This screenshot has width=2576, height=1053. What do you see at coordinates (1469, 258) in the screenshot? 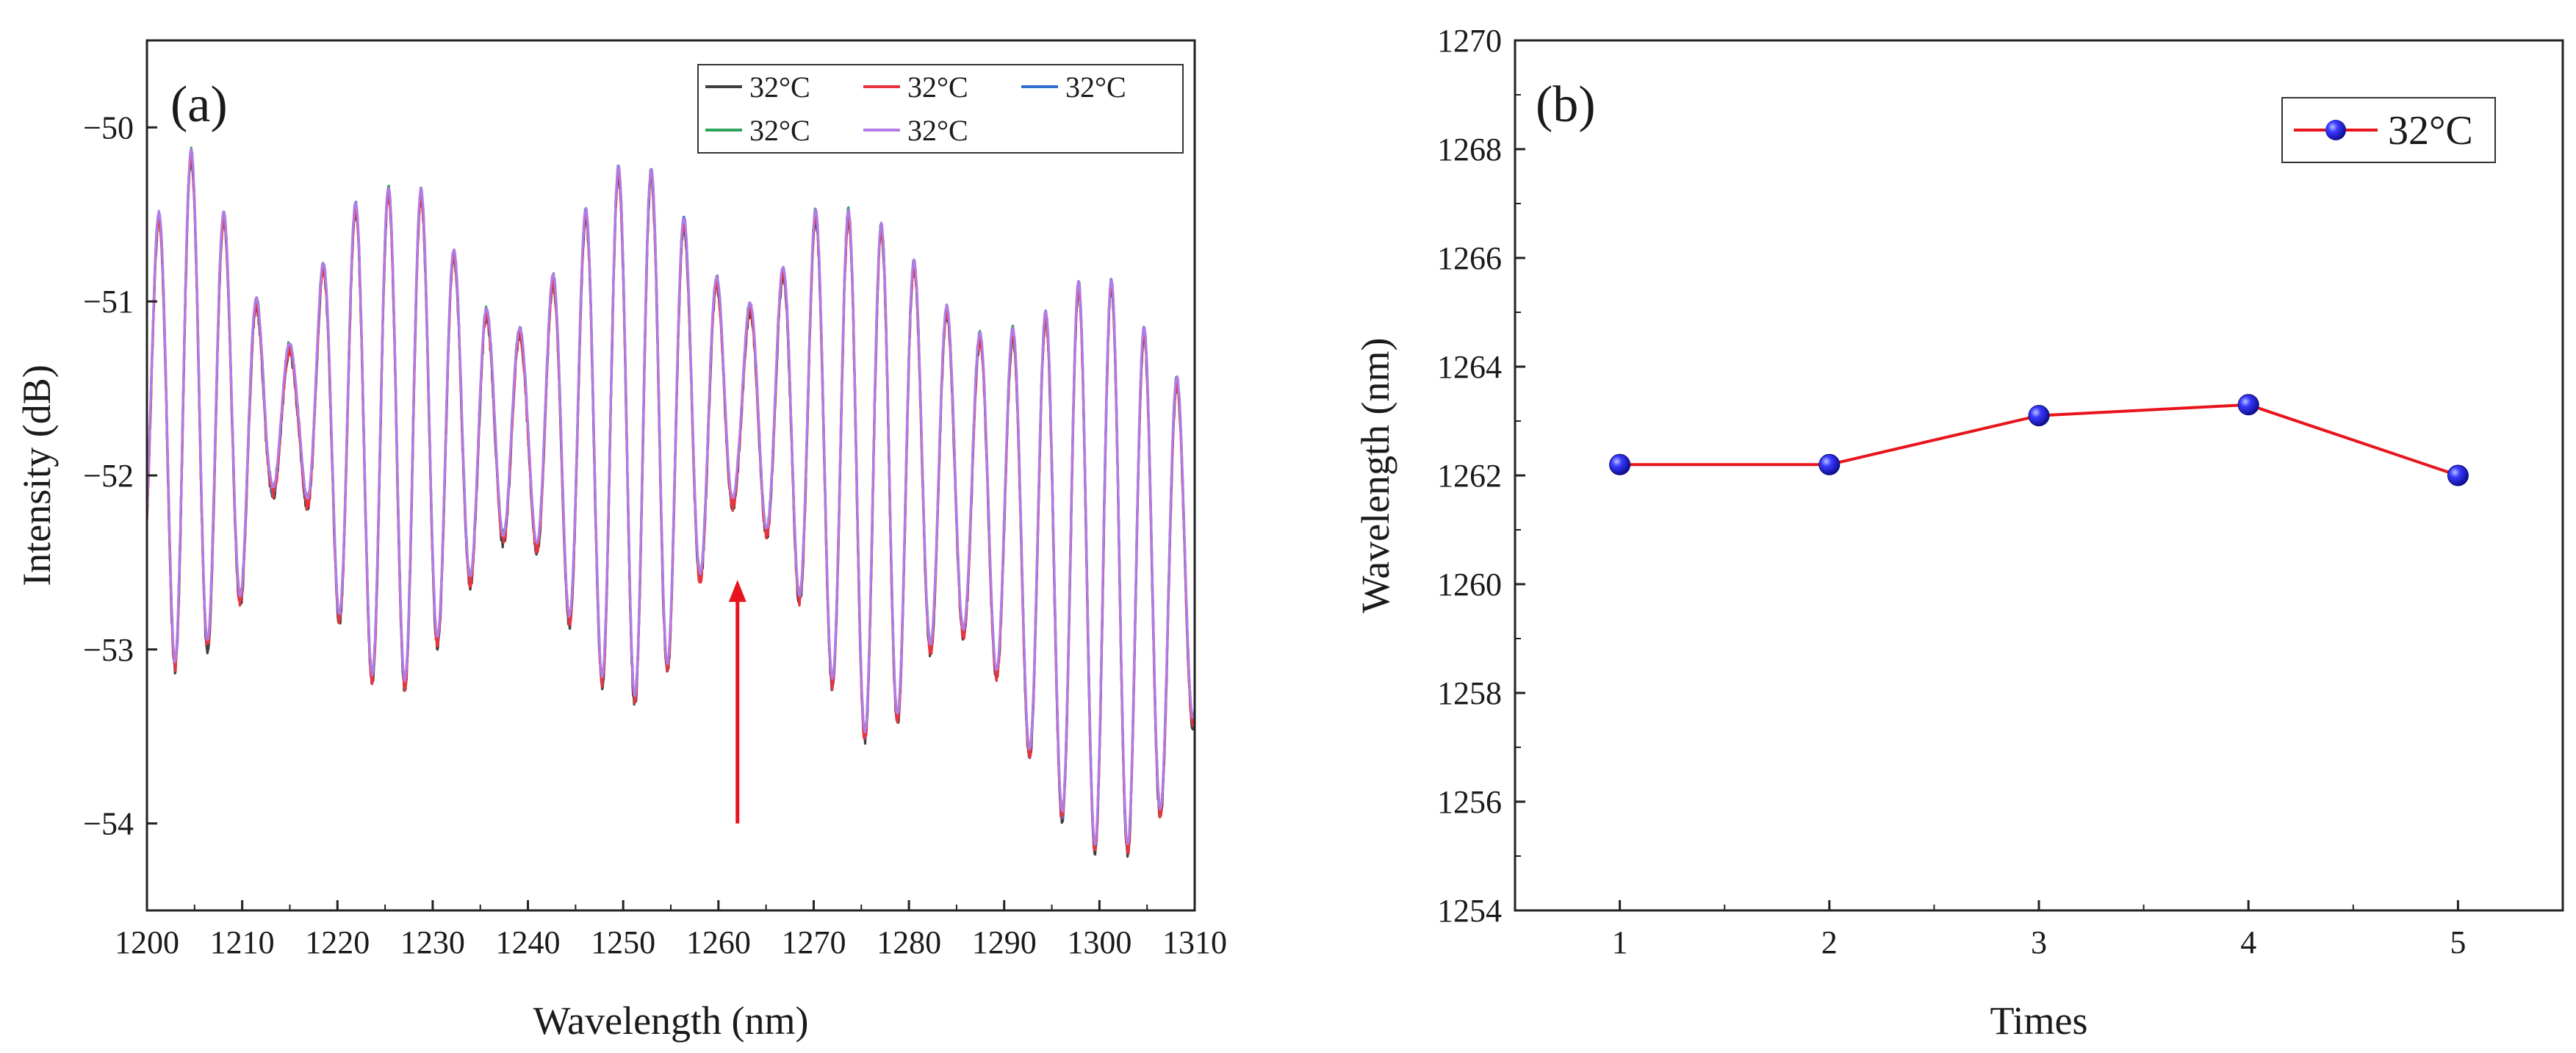
I see `y-tick-label-b: 1266` at bounding box center [1469, 258].